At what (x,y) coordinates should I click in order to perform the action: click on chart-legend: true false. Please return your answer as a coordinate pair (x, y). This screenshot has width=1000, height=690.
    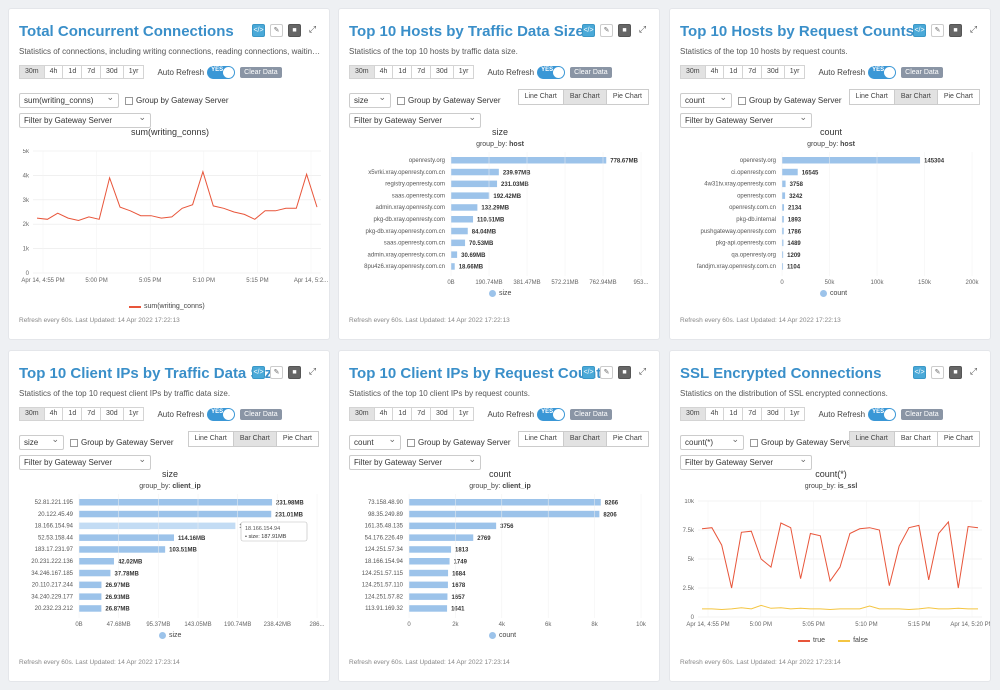
    Looking at the image, I should click on (833, 640).